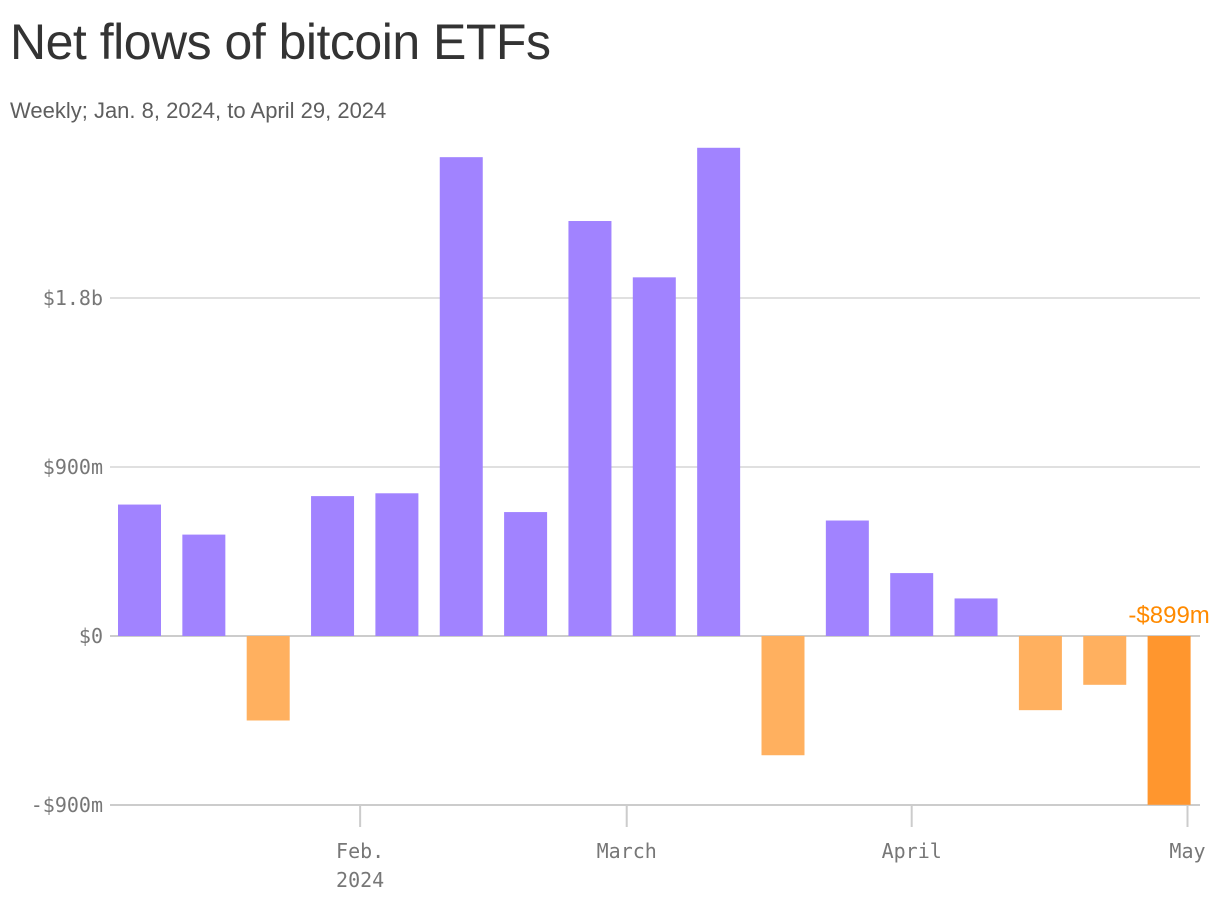 This screenshot has width=1220, height=908. I want to click on y-tick-label: $1.8b, so click(73, 298).